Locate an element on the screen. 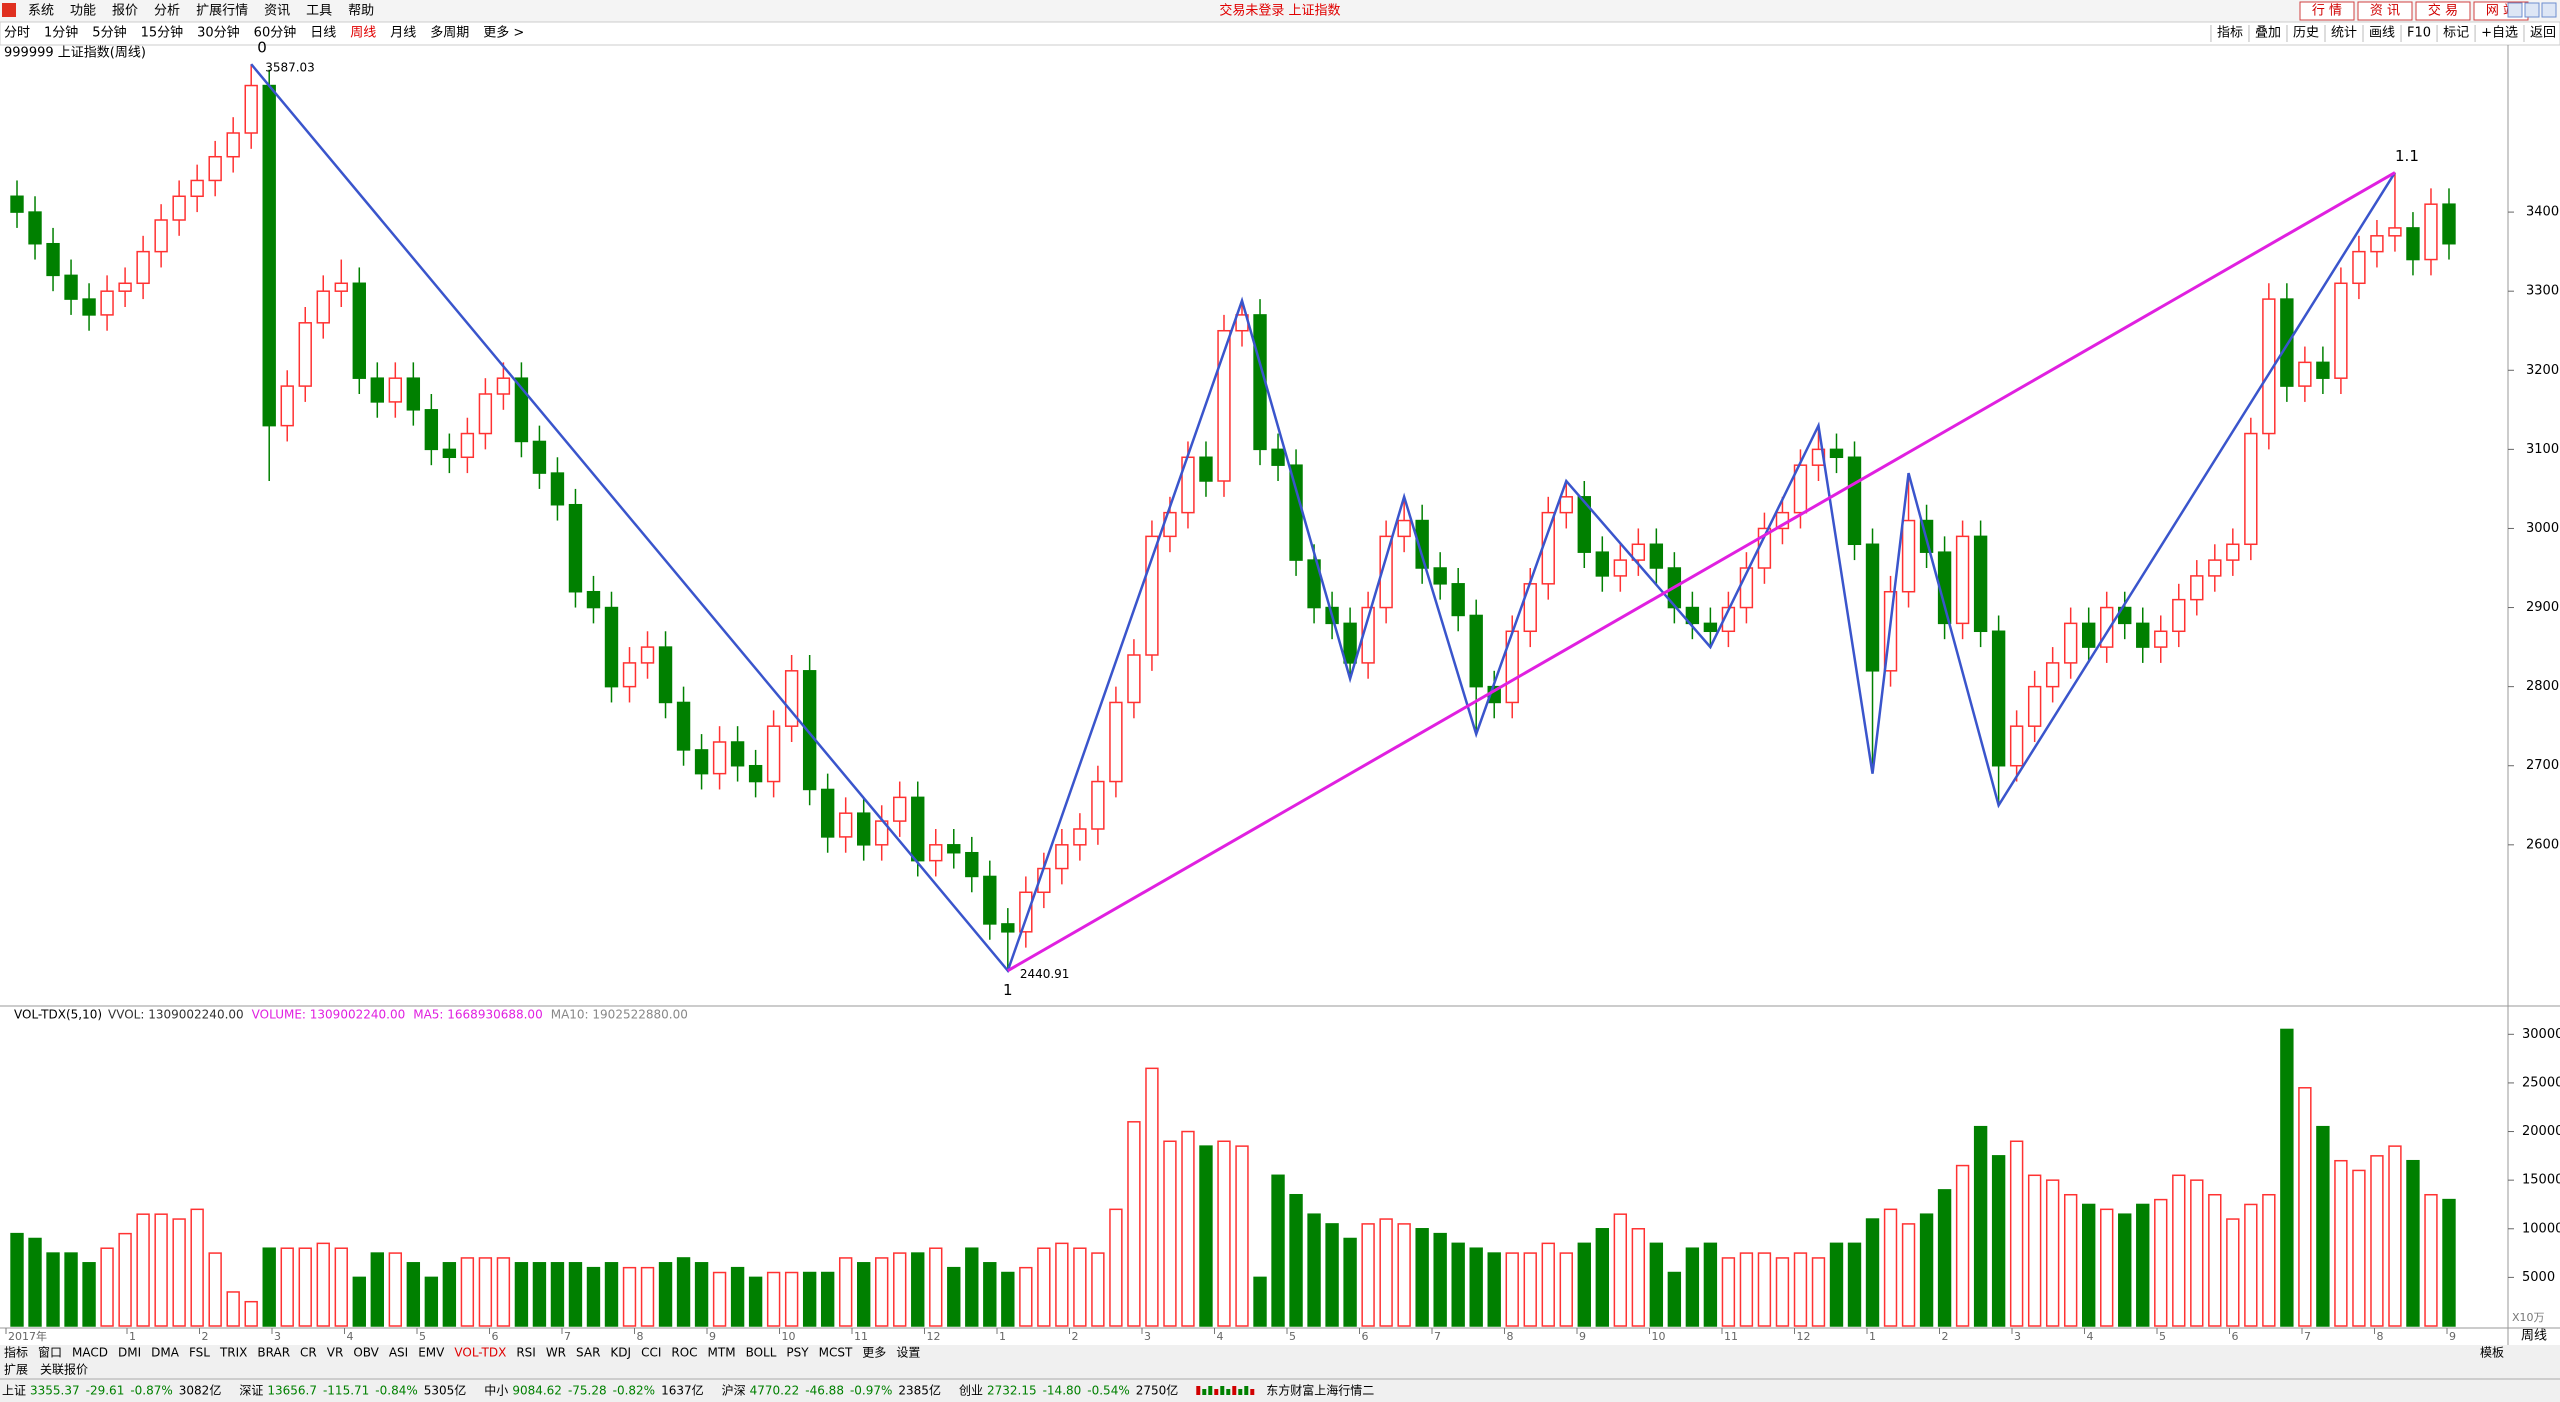  template-button: 模板 is located at coordinates (2492, 1353).